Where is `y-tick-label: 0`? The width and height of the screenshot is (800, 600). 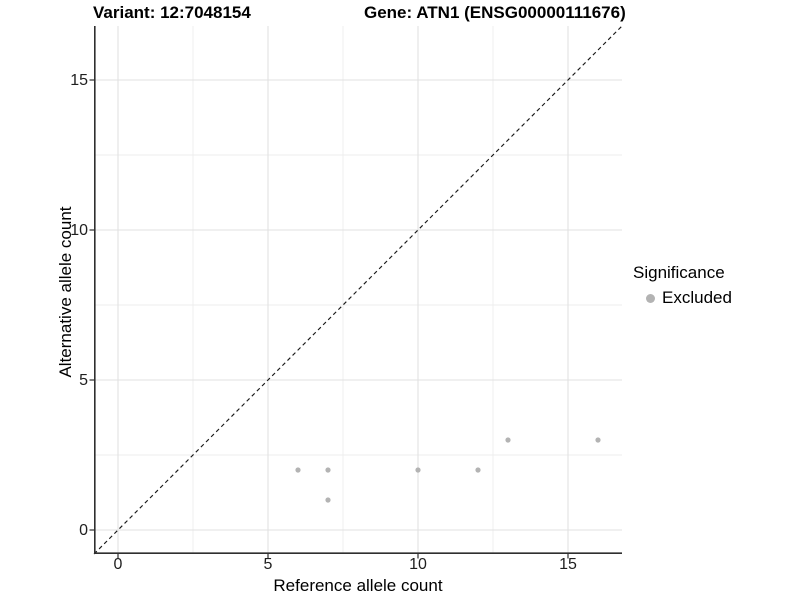 y-tick-label: 0 is located at coordinates (83, 530).